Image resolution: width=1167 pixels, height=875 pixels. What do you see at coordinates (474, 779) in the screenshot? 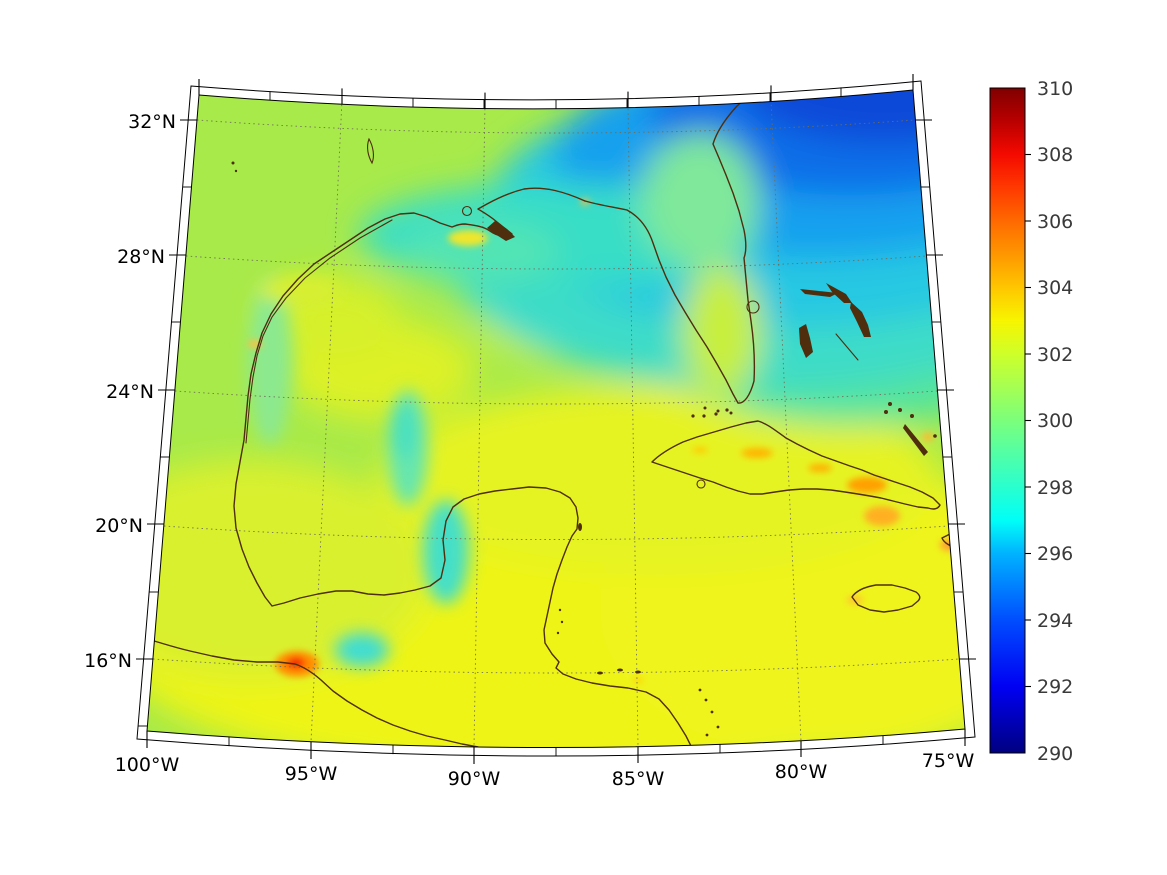
I see `lon-label-90w: 90°W` at bounding box center [474, 779].